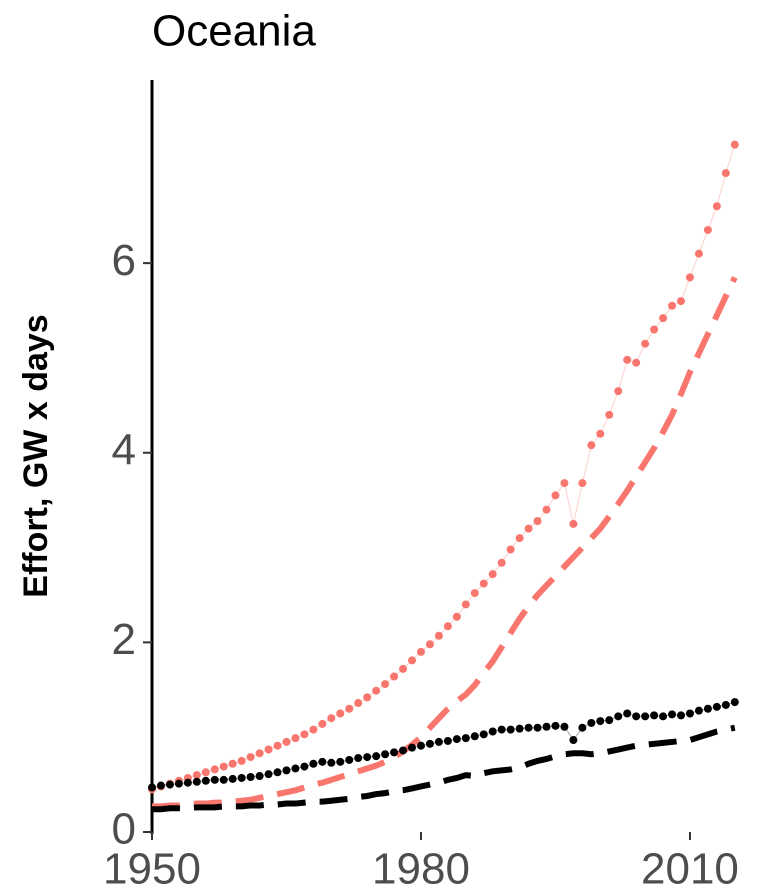 Image resolution: width=759 pixels, height=896 pixels. Describe the element at coordinates (124, 260) in the screenshot. I see `y-tick-label: 6` at that location.